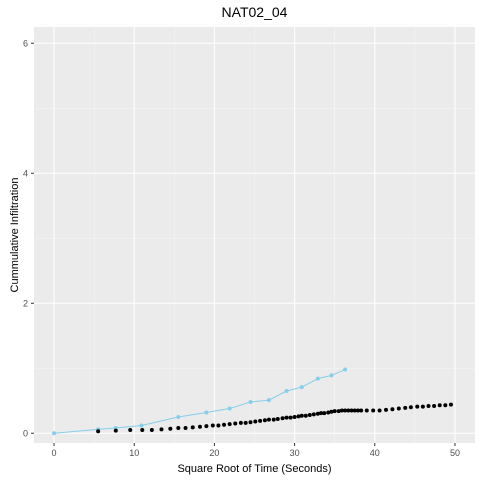  I want to click on y-tick-label: 4, so click(25, 173).